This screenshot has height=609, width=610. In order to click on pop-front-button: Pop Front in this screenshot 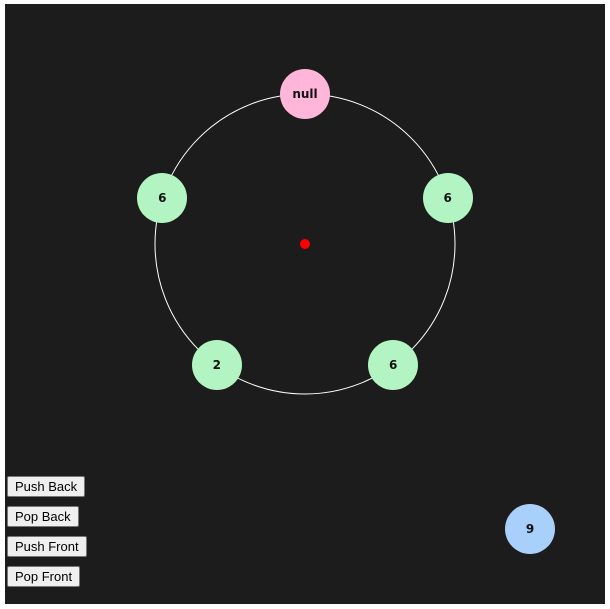, I will do `click(44, 576)`.